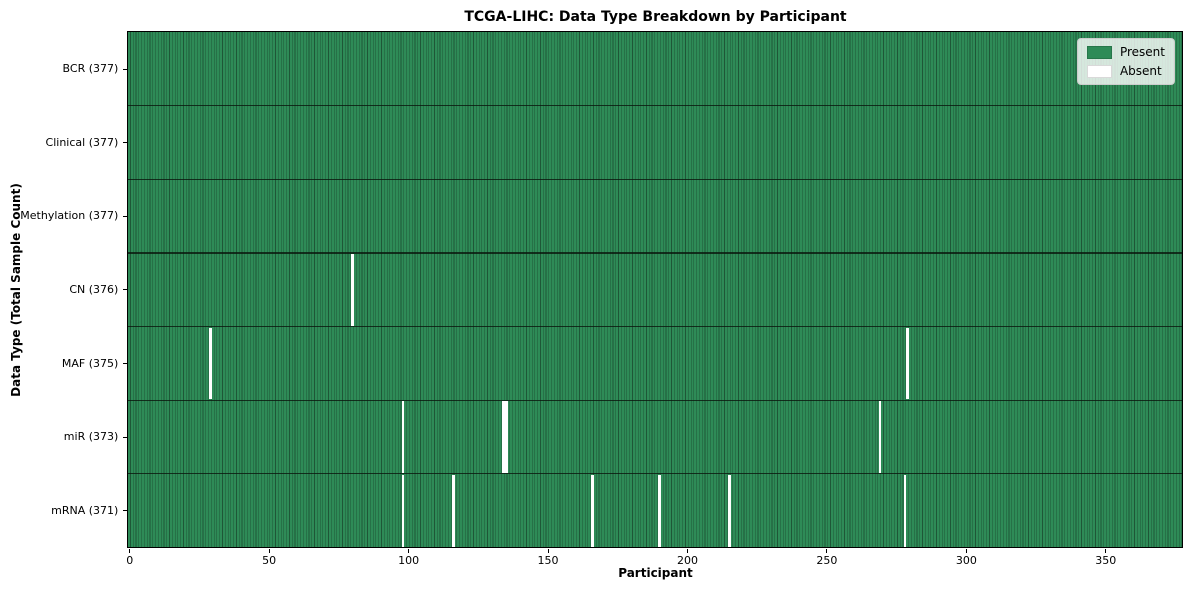 The image size is (1200, 600). I want to click on y-axis-title: Data Type (Total Sample Count), so click(16, 290).